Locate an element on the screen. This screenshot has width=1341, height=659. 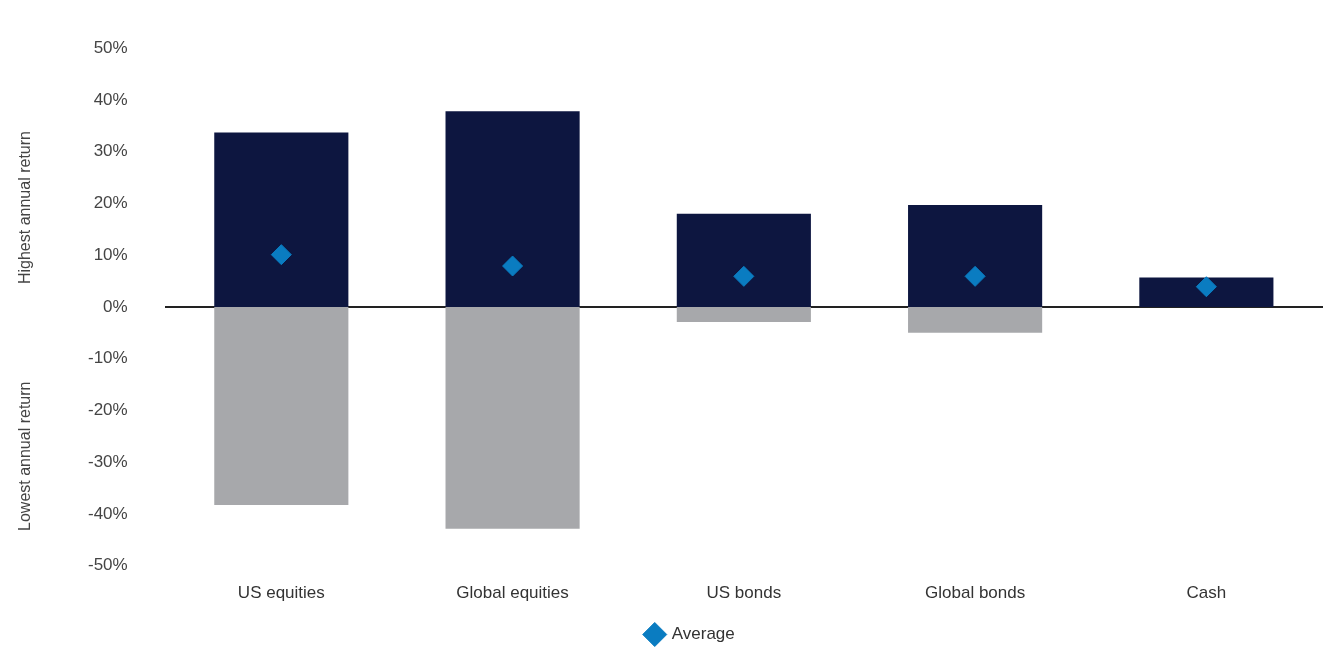
legend-label: Average is located at coordinates (703, 634).